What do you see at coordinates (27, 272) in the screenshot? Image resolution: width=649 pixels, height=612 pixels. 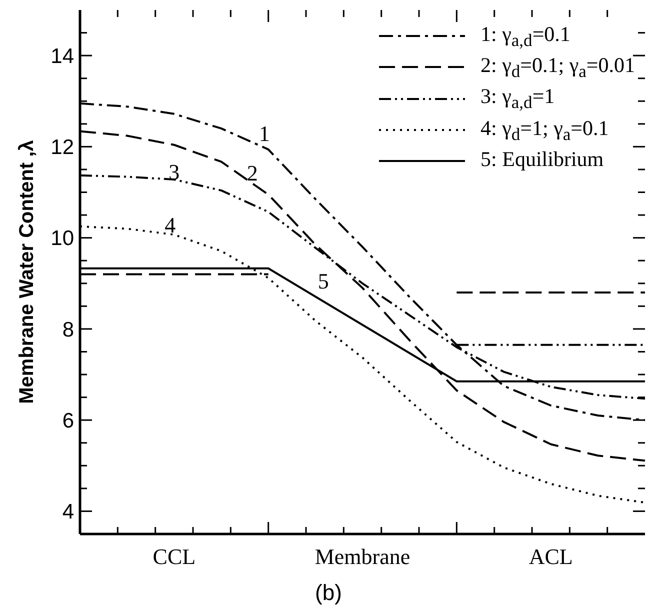 I see `y-axis-title: Membrane Water Content ,λ` at bounding box center [27, 272].